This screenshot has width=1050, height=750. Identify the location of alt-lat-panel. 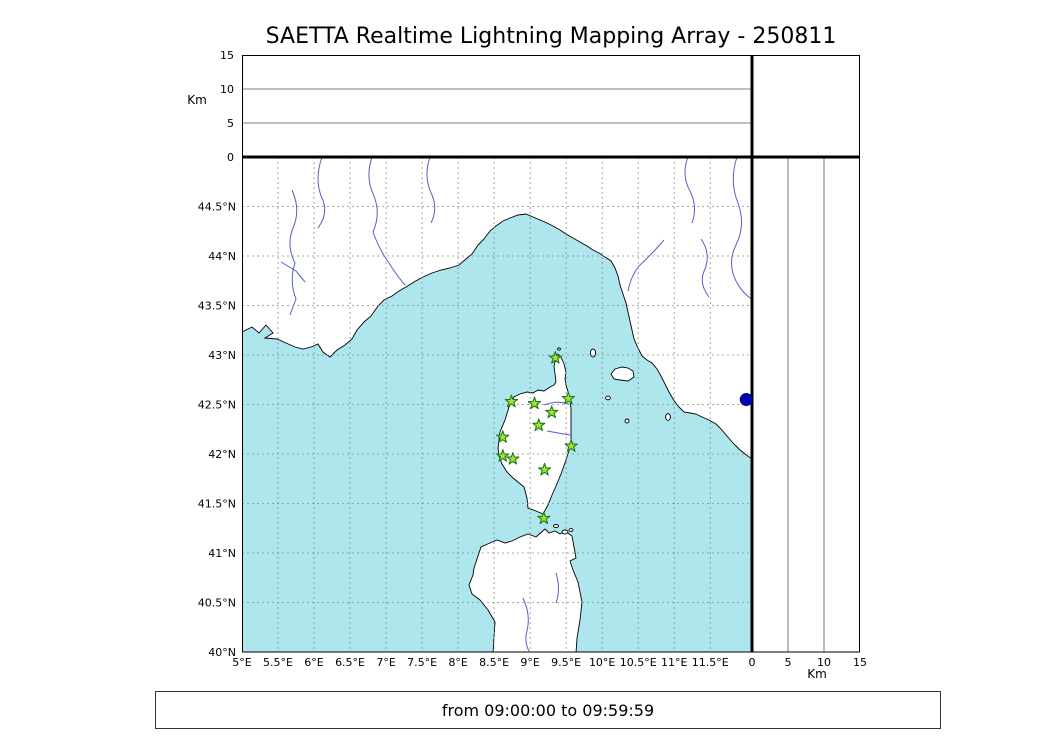
(806, 404).